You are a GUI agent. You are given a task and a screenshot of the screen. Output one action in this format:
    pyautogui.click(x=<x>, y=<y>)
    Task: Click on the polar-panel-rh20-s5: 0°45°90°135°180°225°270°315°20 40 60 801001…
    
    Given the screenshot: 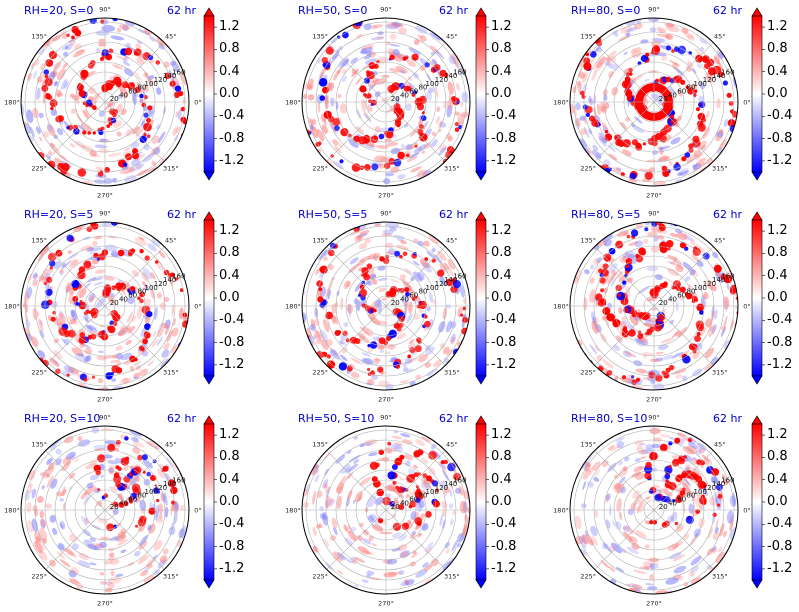 What is the action you would take?
    pyautogui.click(x=103, y=307)
    